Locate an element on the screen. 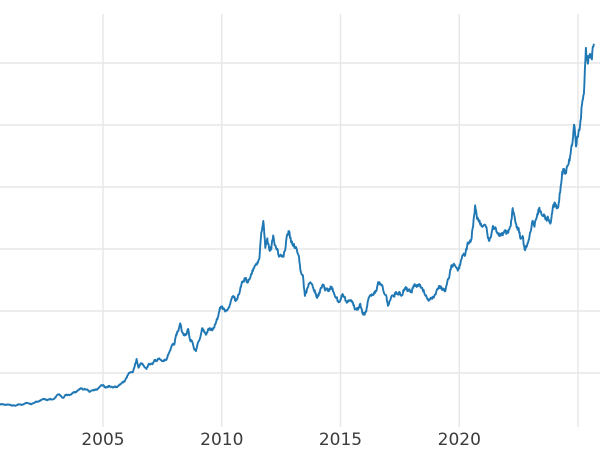  x-tick-label-2005: 2005 is located at coordinates (102, 440).